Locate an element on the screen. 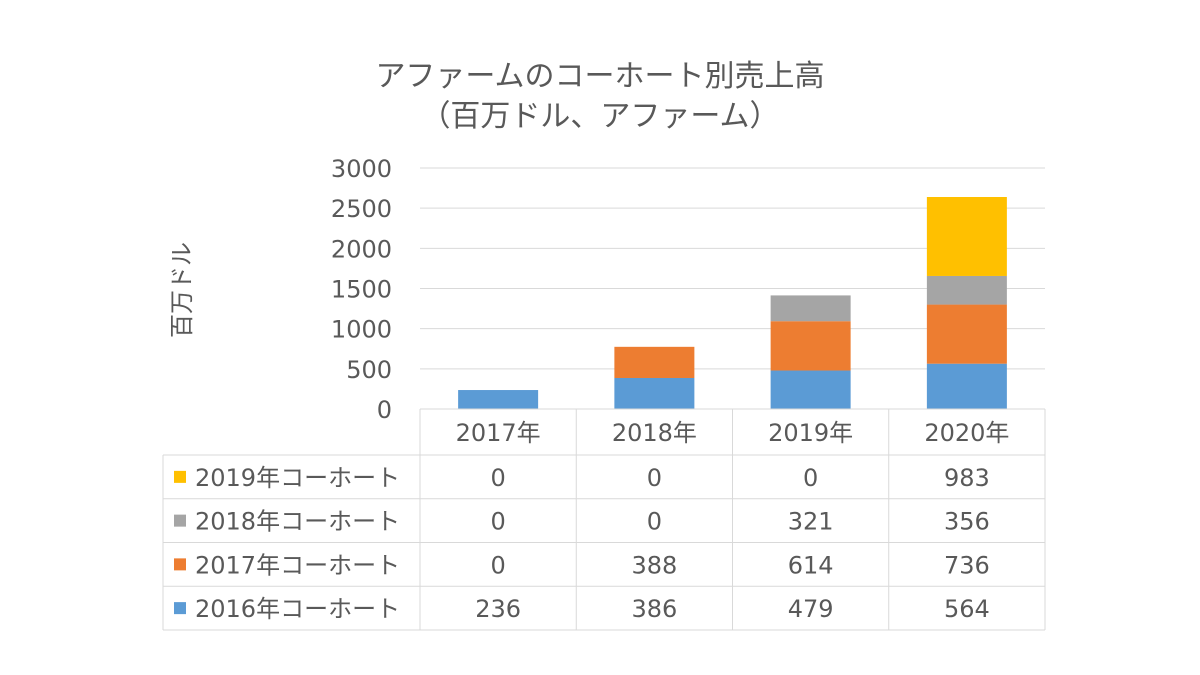 This screenshot has width=1200, height=675. chart-title: アファームのコーホート別売上高 is located at coordinates (599, 76).